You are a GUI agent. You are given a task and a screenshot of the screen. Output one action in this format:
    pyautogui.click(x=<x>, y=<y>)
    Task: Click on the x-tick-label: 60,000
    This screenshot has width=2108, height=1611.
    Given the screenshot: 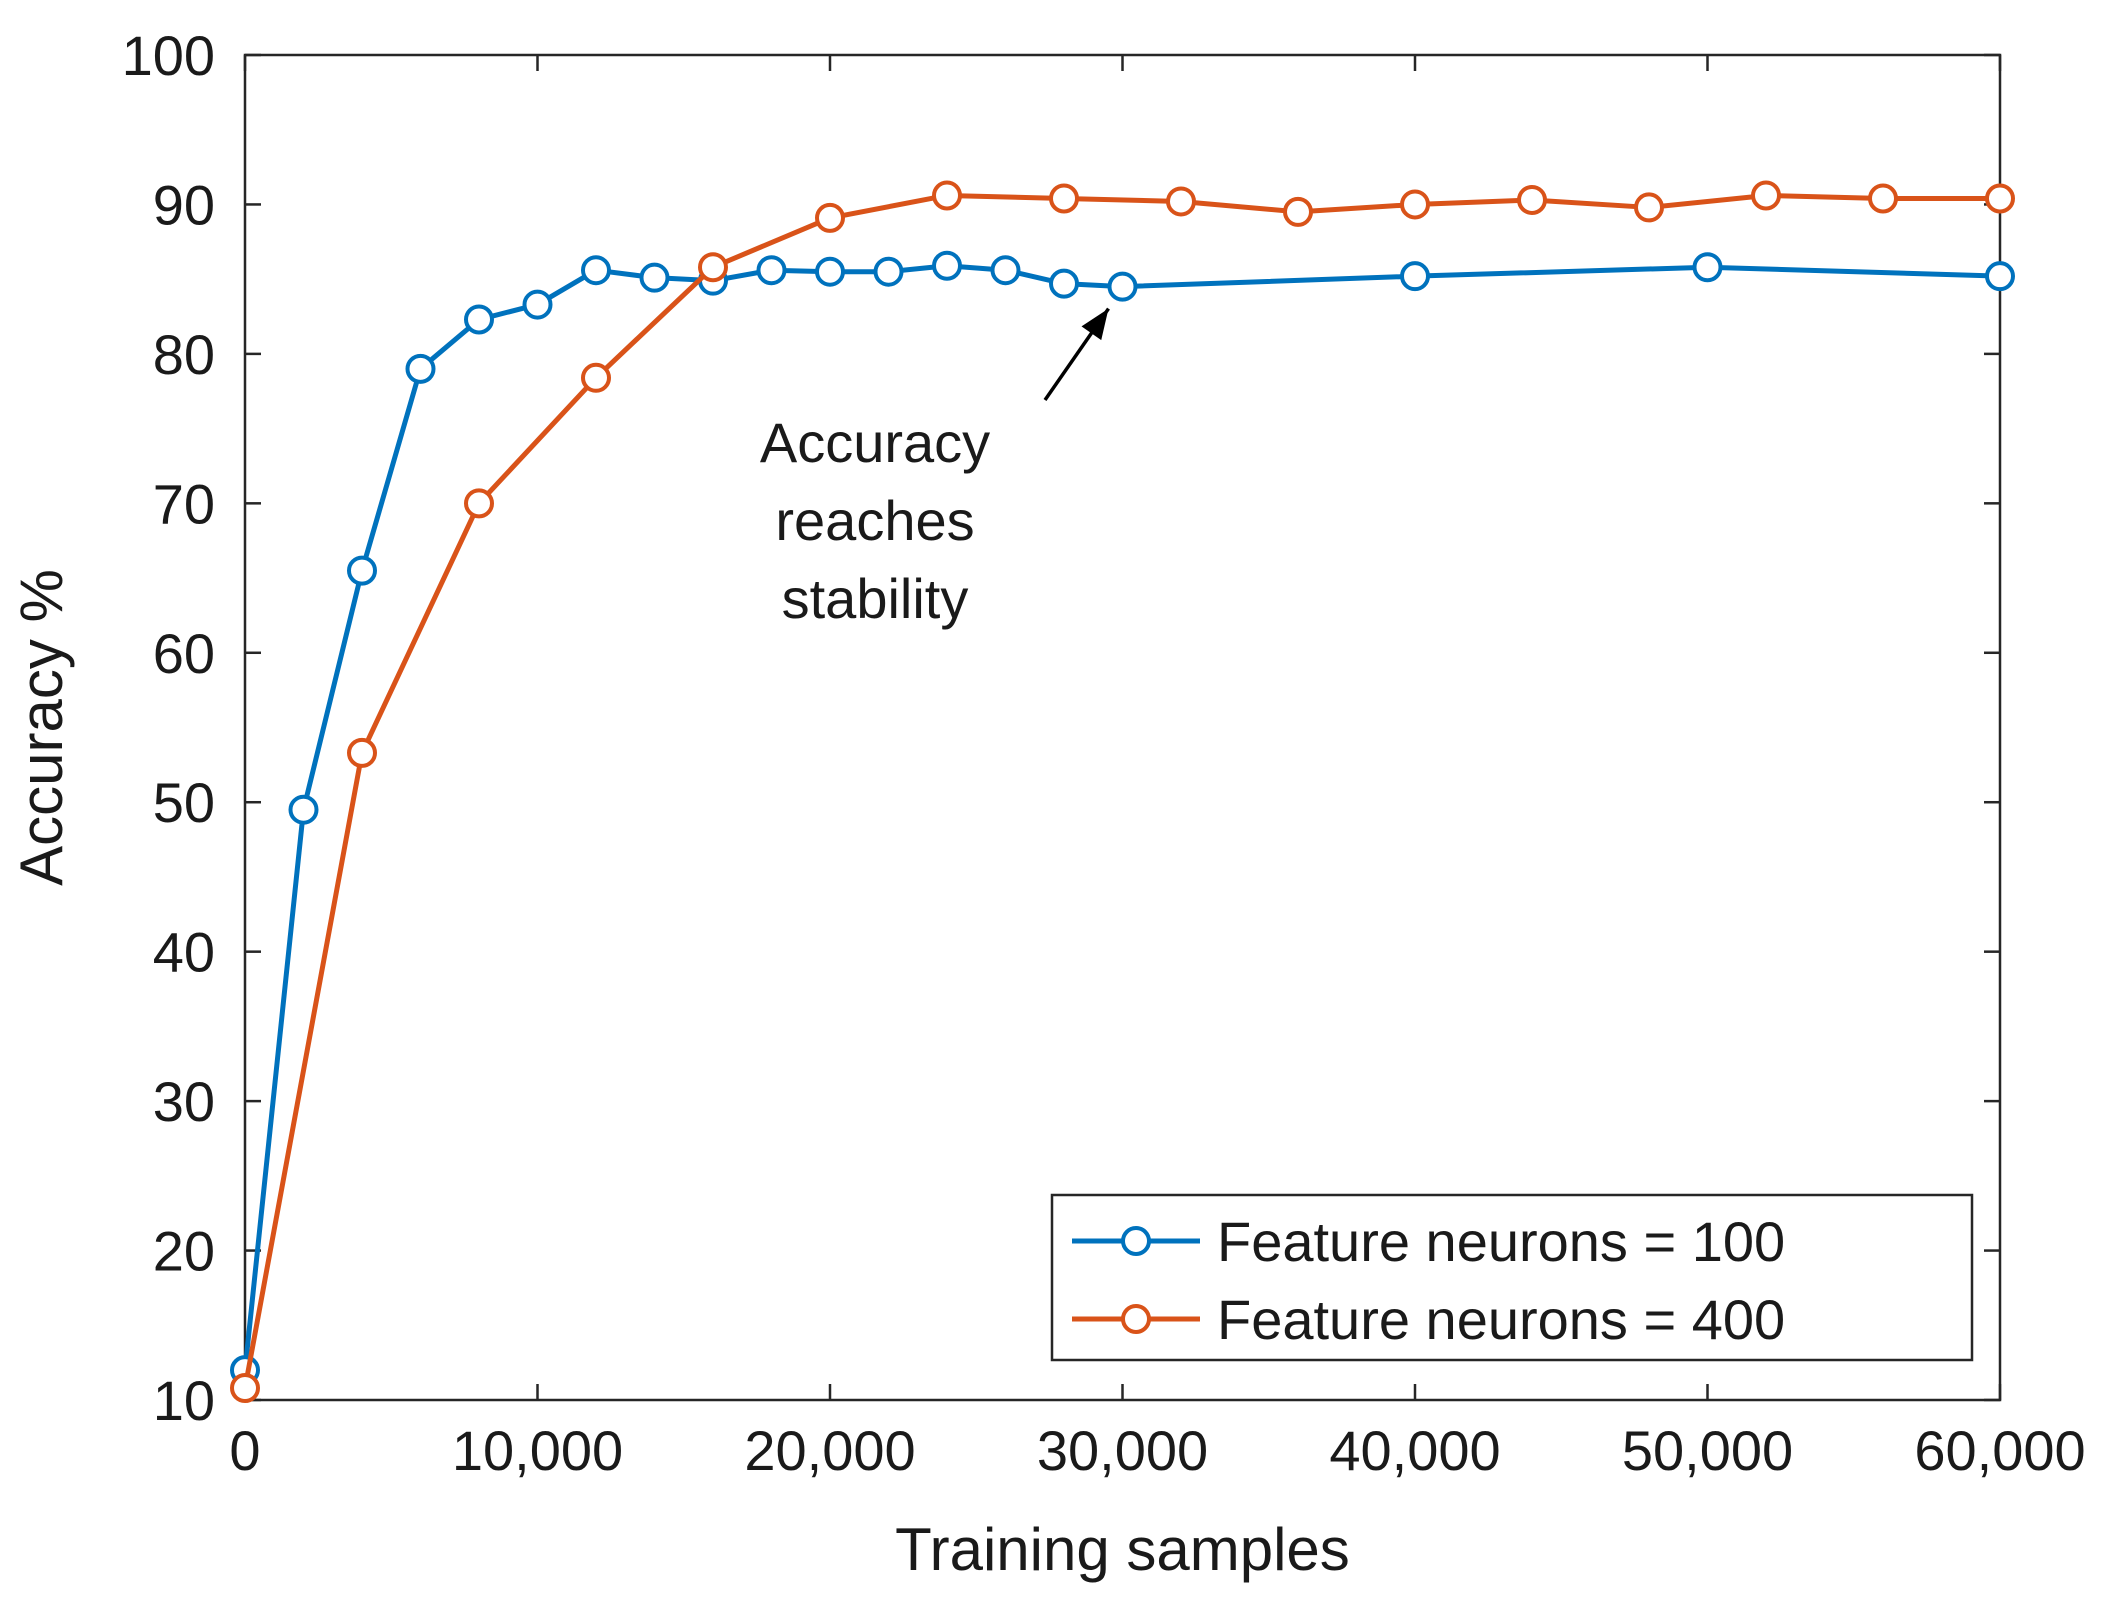 What is the action you would take?
    pyautogui.click(x=1999, y=1450)
    